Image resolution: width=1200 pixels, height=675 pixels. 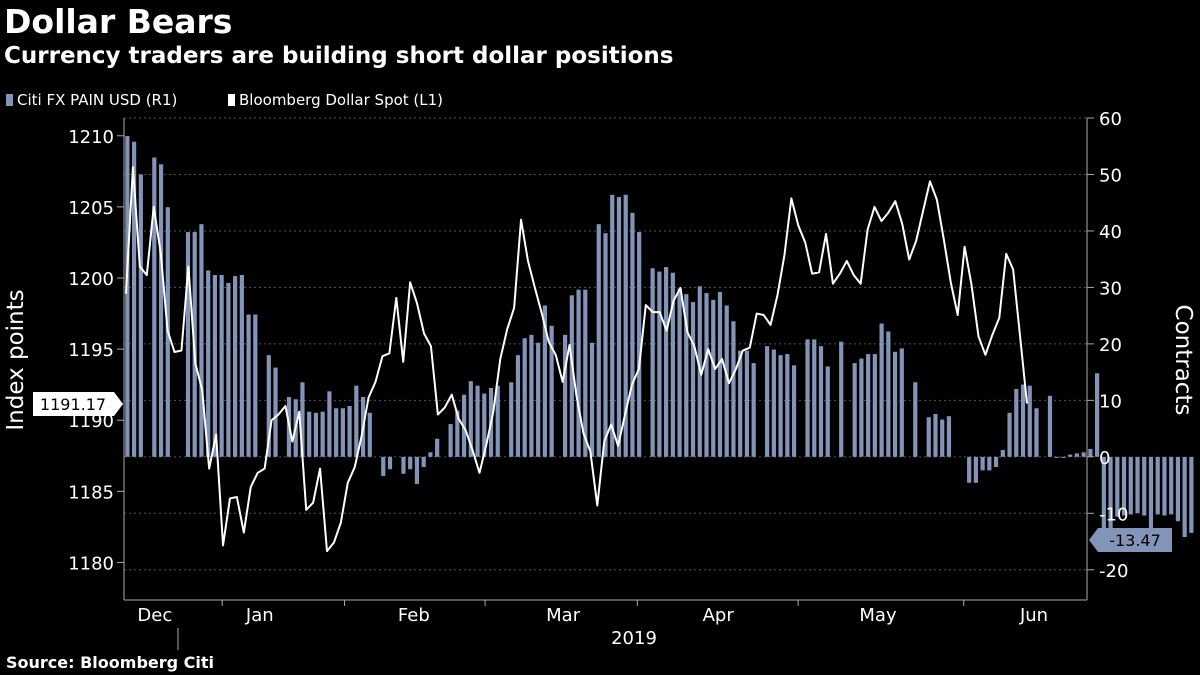 I want to click on right-tick-label: 10, so click(x=1110, y=401).